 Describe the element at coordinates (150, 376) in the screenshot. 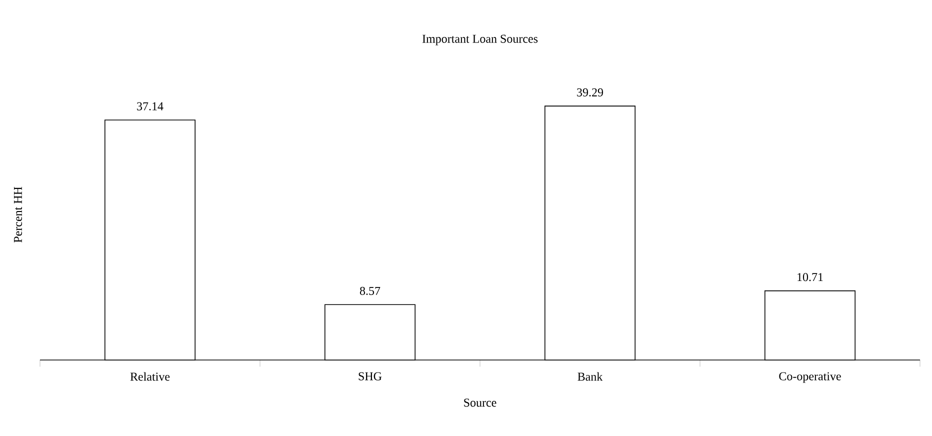

I see `x-tick-label: Relative` at that location.